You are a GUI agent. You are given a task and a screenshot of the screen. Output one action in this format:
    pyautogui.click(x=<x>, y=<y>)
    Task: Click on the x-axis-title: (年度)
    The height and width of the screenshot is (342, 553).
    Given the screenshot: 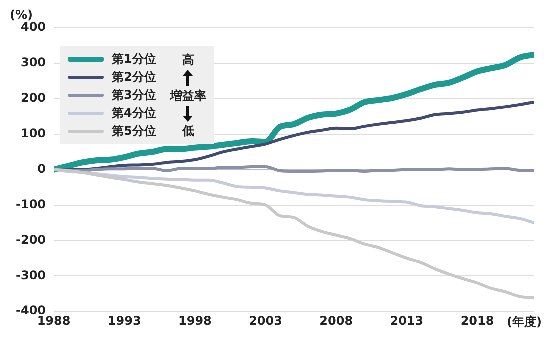 What is the action you would take?
    pyautogui.click(x=524, y=322)
    